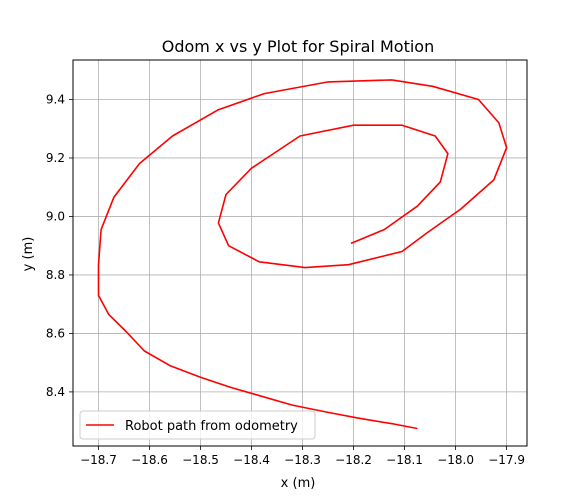  Describe the element at coordinates (55, 99) in the screenshot. I see `y-tick-label: 9.4` at that location.